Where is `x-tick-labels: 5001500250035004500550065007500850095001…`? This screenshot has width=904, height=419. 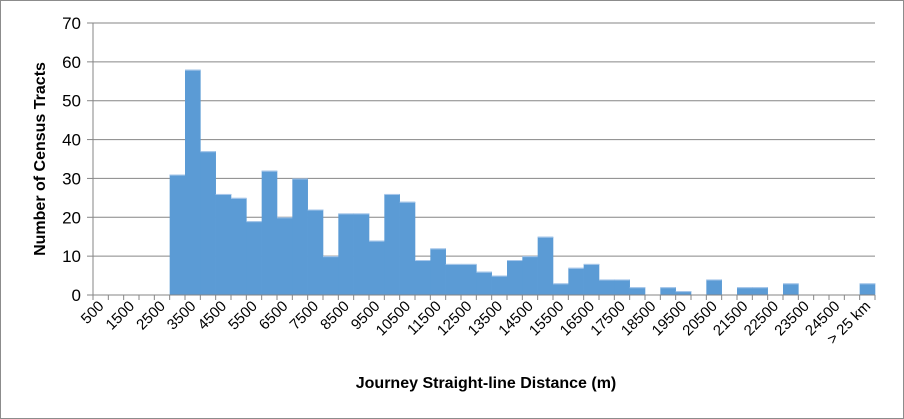 x-tick-labels: 5001500250035004500550065007500850095001… is located at coordinates (476, 323).